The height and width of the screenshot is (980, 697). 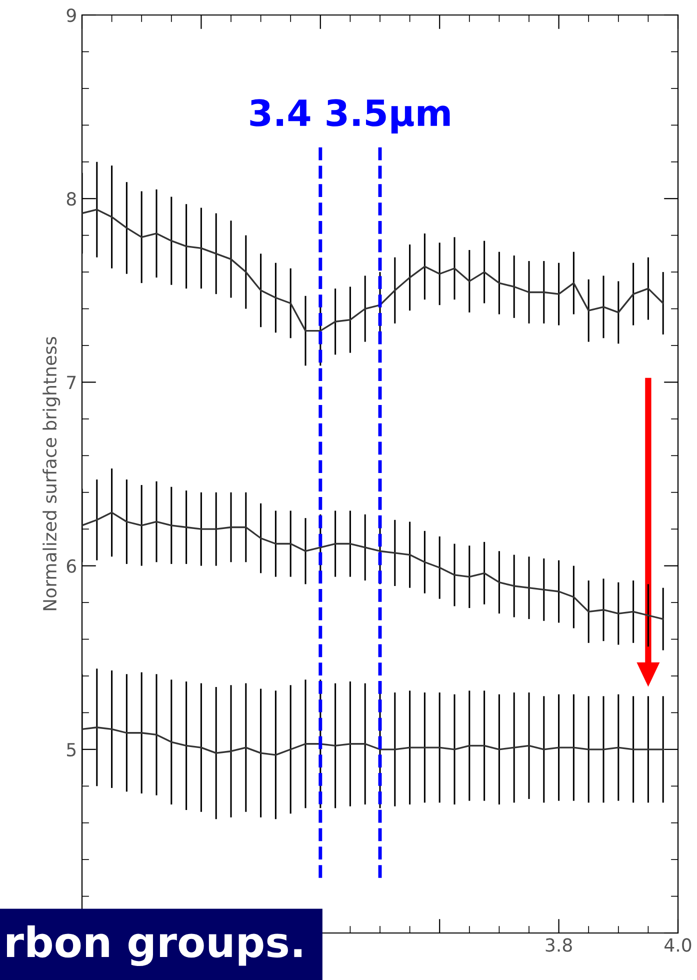 What do you see at coordinates (71, 199) in the screenshot?
I see `y-tick-label: 8` at bounding box center [71, 199].